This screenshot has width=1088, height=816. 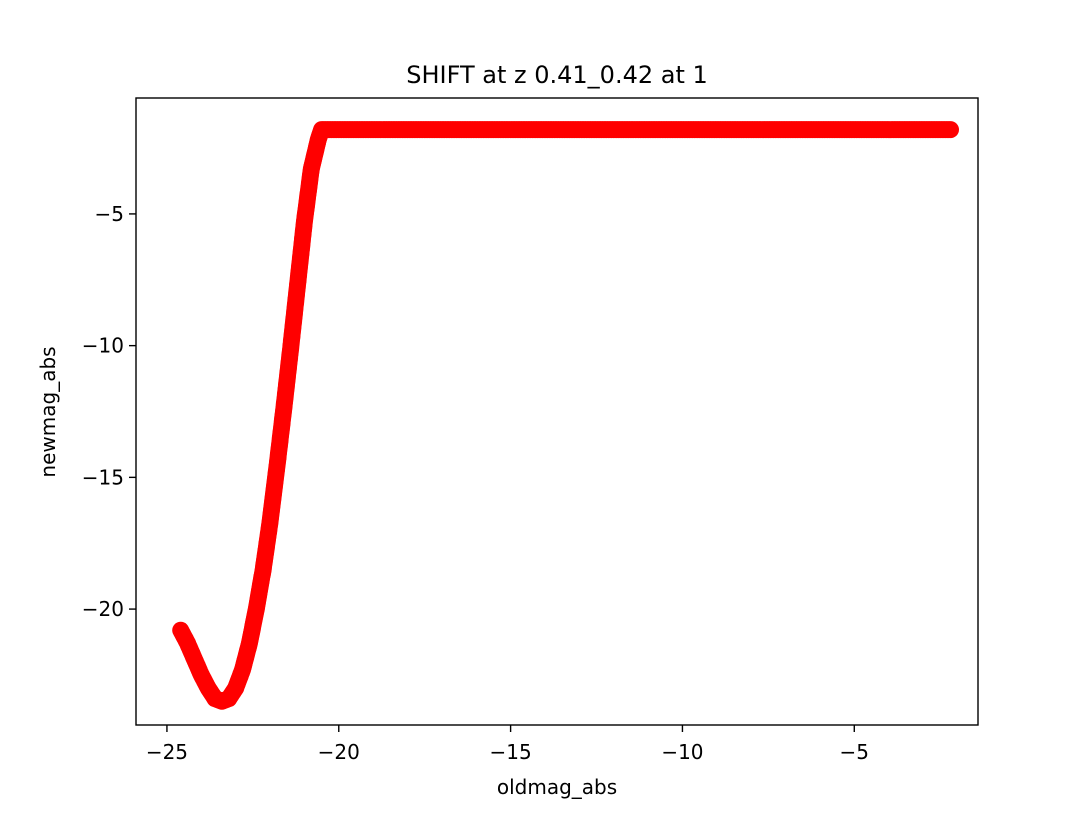 What do you see at coordinates (950, 130) in the screenshot?
I see `data-point` at bounding box center [950, 130].